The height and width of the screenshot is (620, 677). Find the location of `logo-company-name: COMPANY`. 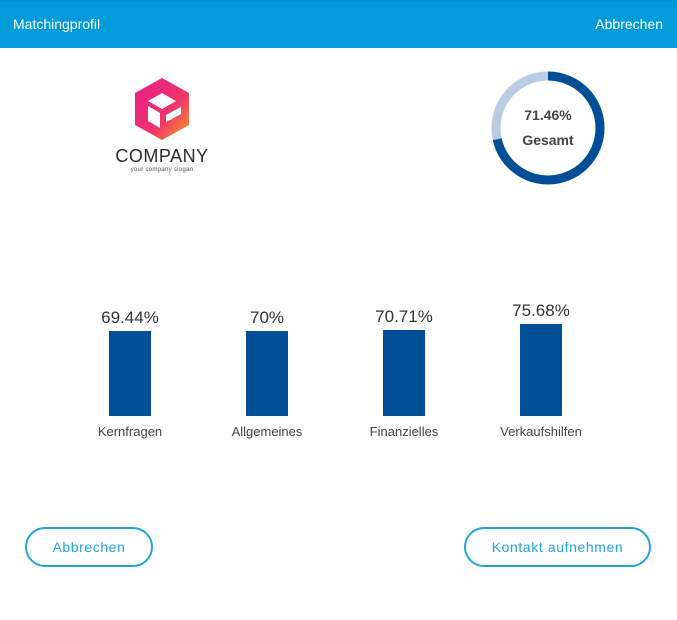

logo-company-name: COMPANY is located at coordinates (162, 156).